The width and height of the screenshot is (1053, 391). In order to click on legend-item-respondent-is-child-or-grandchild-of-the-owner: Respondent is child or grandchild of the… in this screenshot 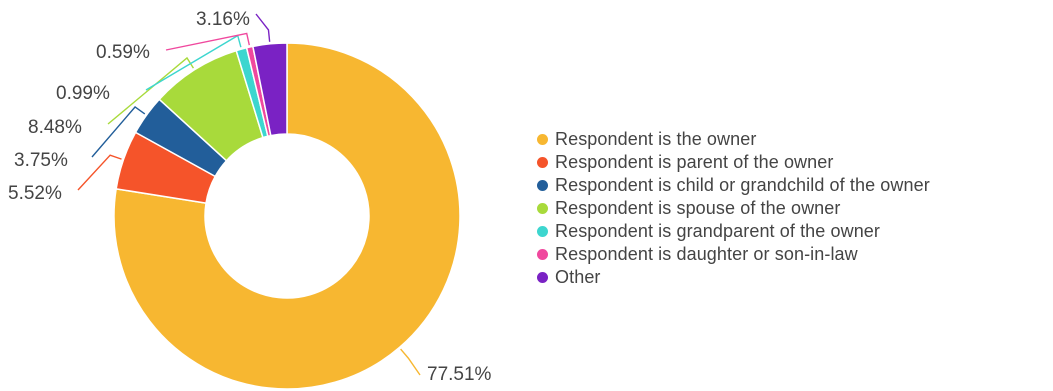, I will do `click(733, 185)`.